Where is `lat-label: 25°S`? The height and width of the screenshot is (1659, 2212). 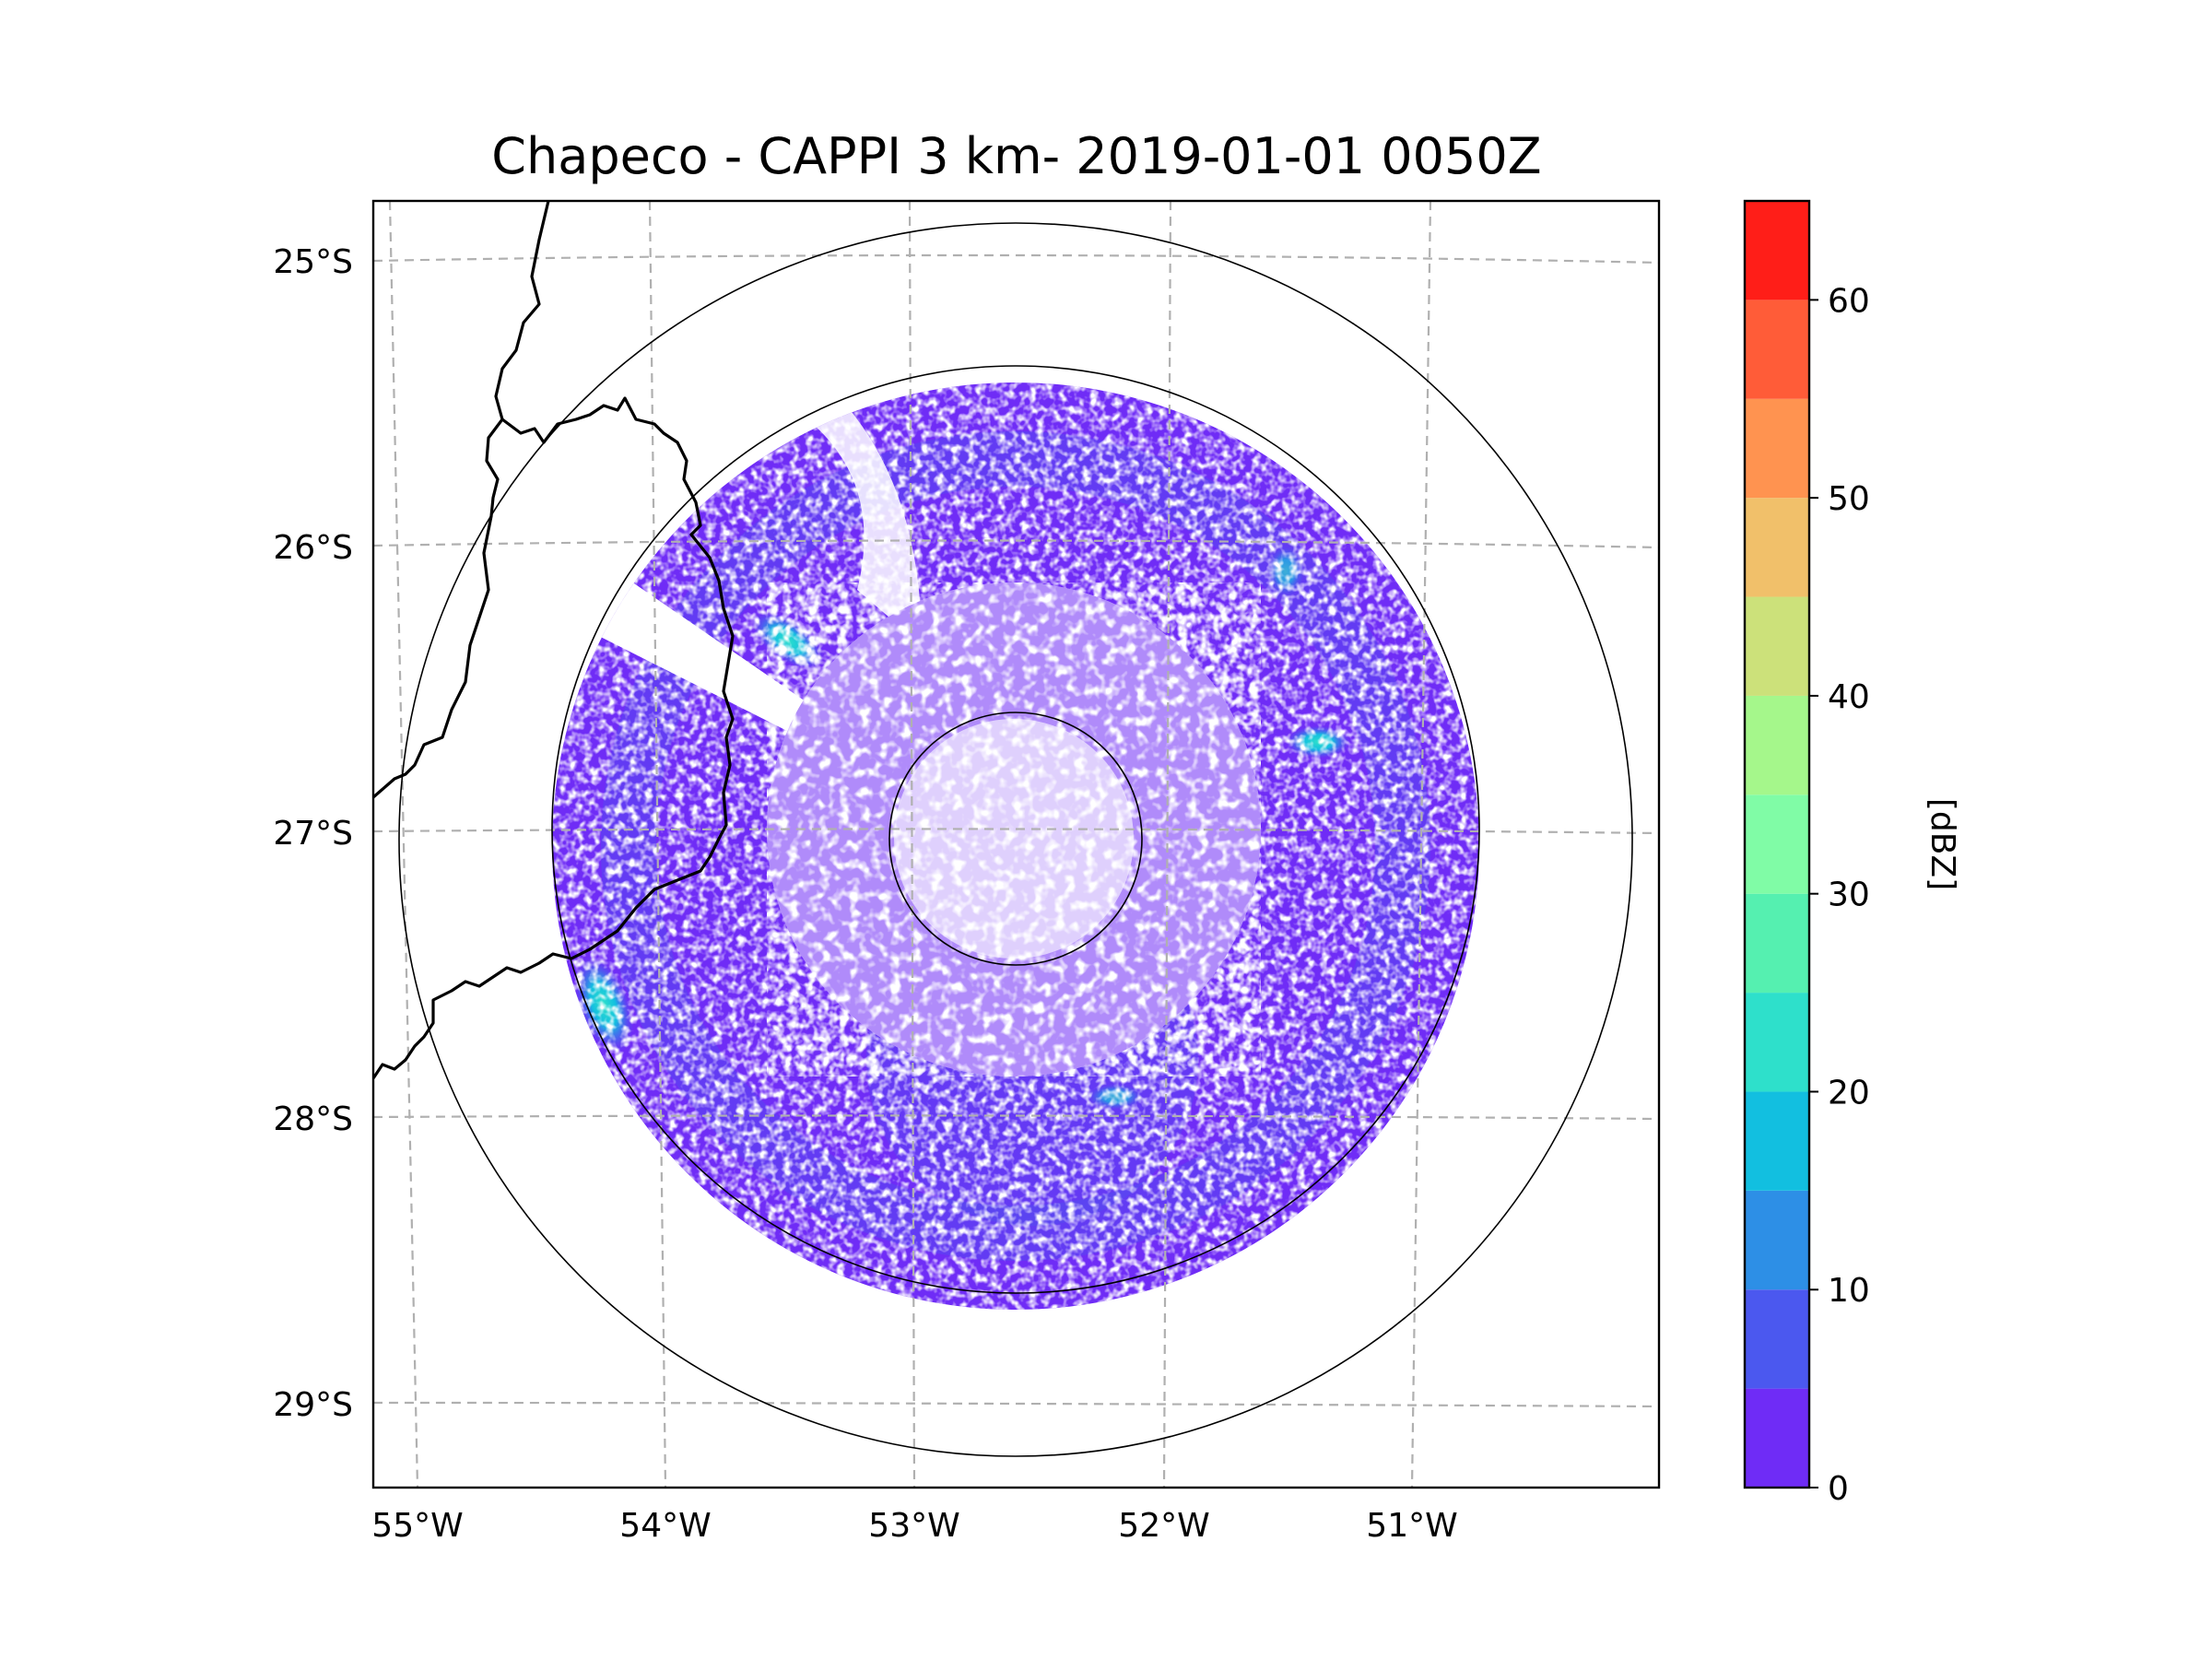
lat-label: 25°S is located at coordinates (313, 262).